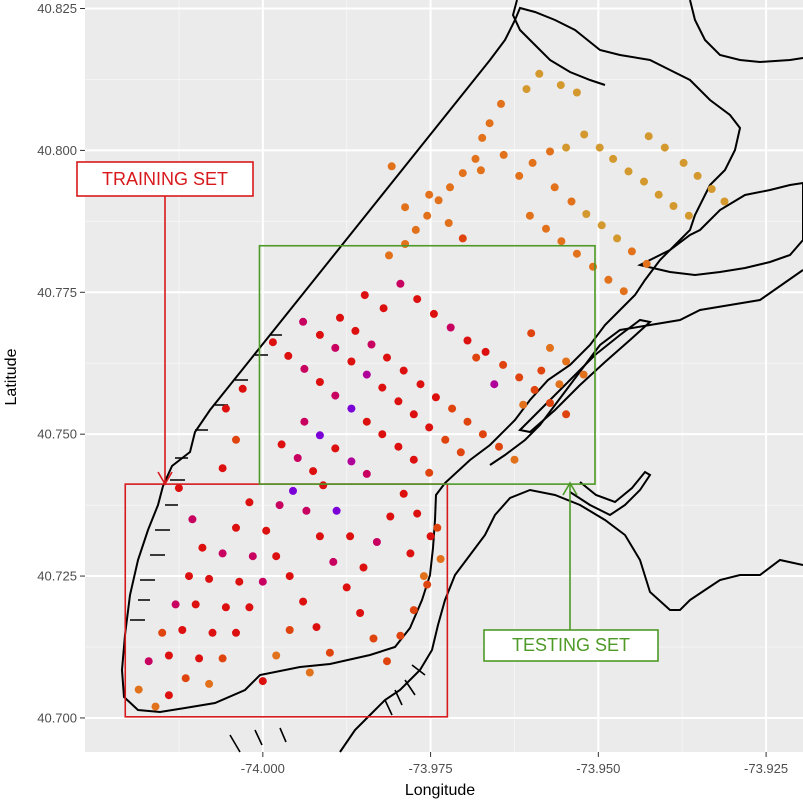 Image resolution: width=803 pixels, height=805 pixels. What do you see at coordinates (11, 376) in the screenshot?
I see `y-axis-title: Latitude` at bounding box center [11, 376].